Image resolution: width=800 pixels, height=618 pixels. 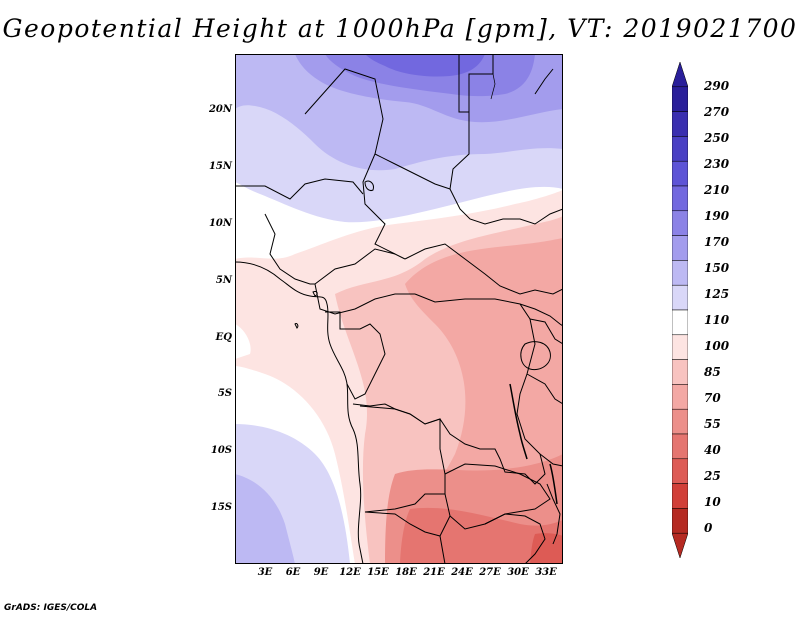 What do you see at coordinates (412, 171) in the screenshot?
I see `border-chad-sudan-inner` at bounding box center [412, 171].